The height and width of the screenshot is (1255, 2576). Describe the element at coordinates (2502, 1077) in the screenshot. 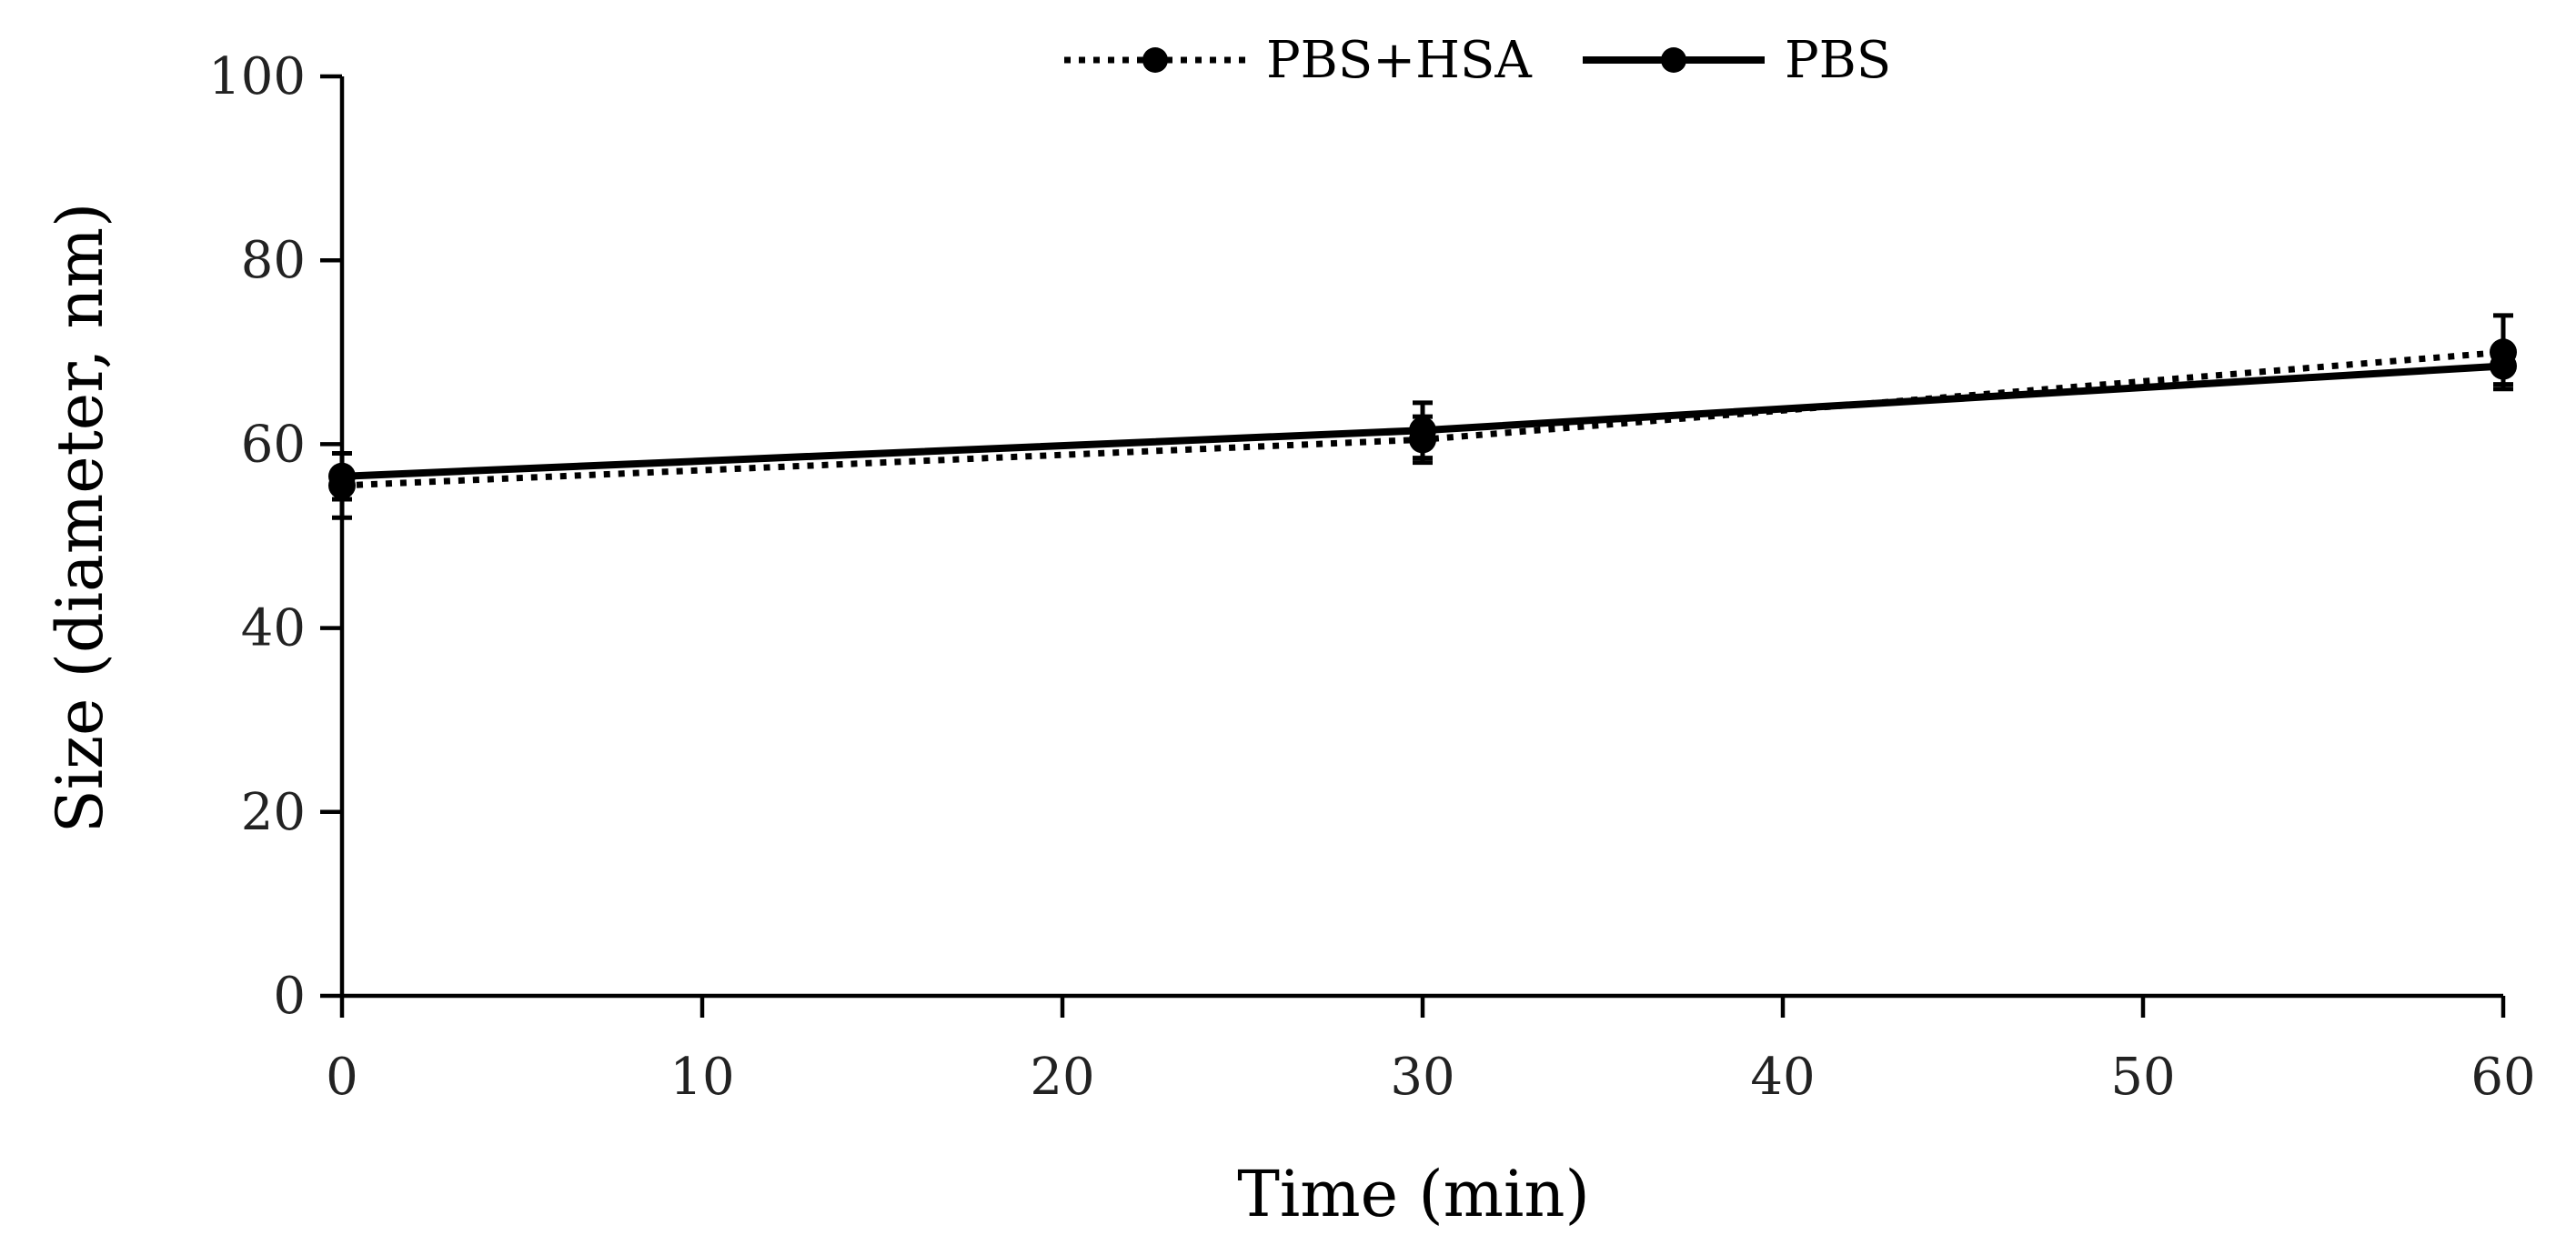

I see `x-tick-label: 60` at that location.